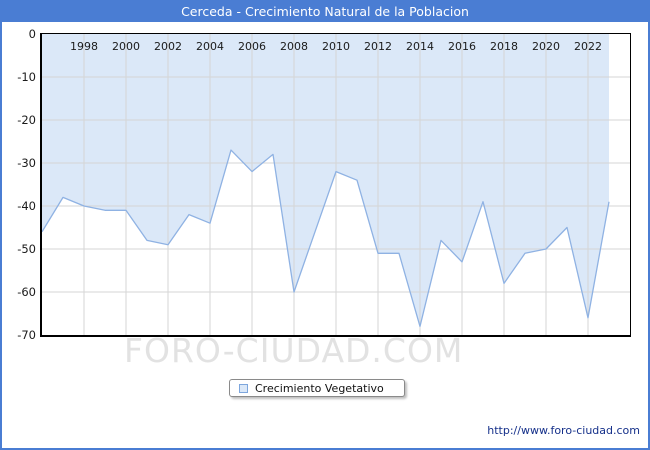 This screenshot has width=650, height=450. Describe the element at coordinates (563, 430) in the screenshot. I see `footer-url: http://www.foro-ciudad.com` at that location.